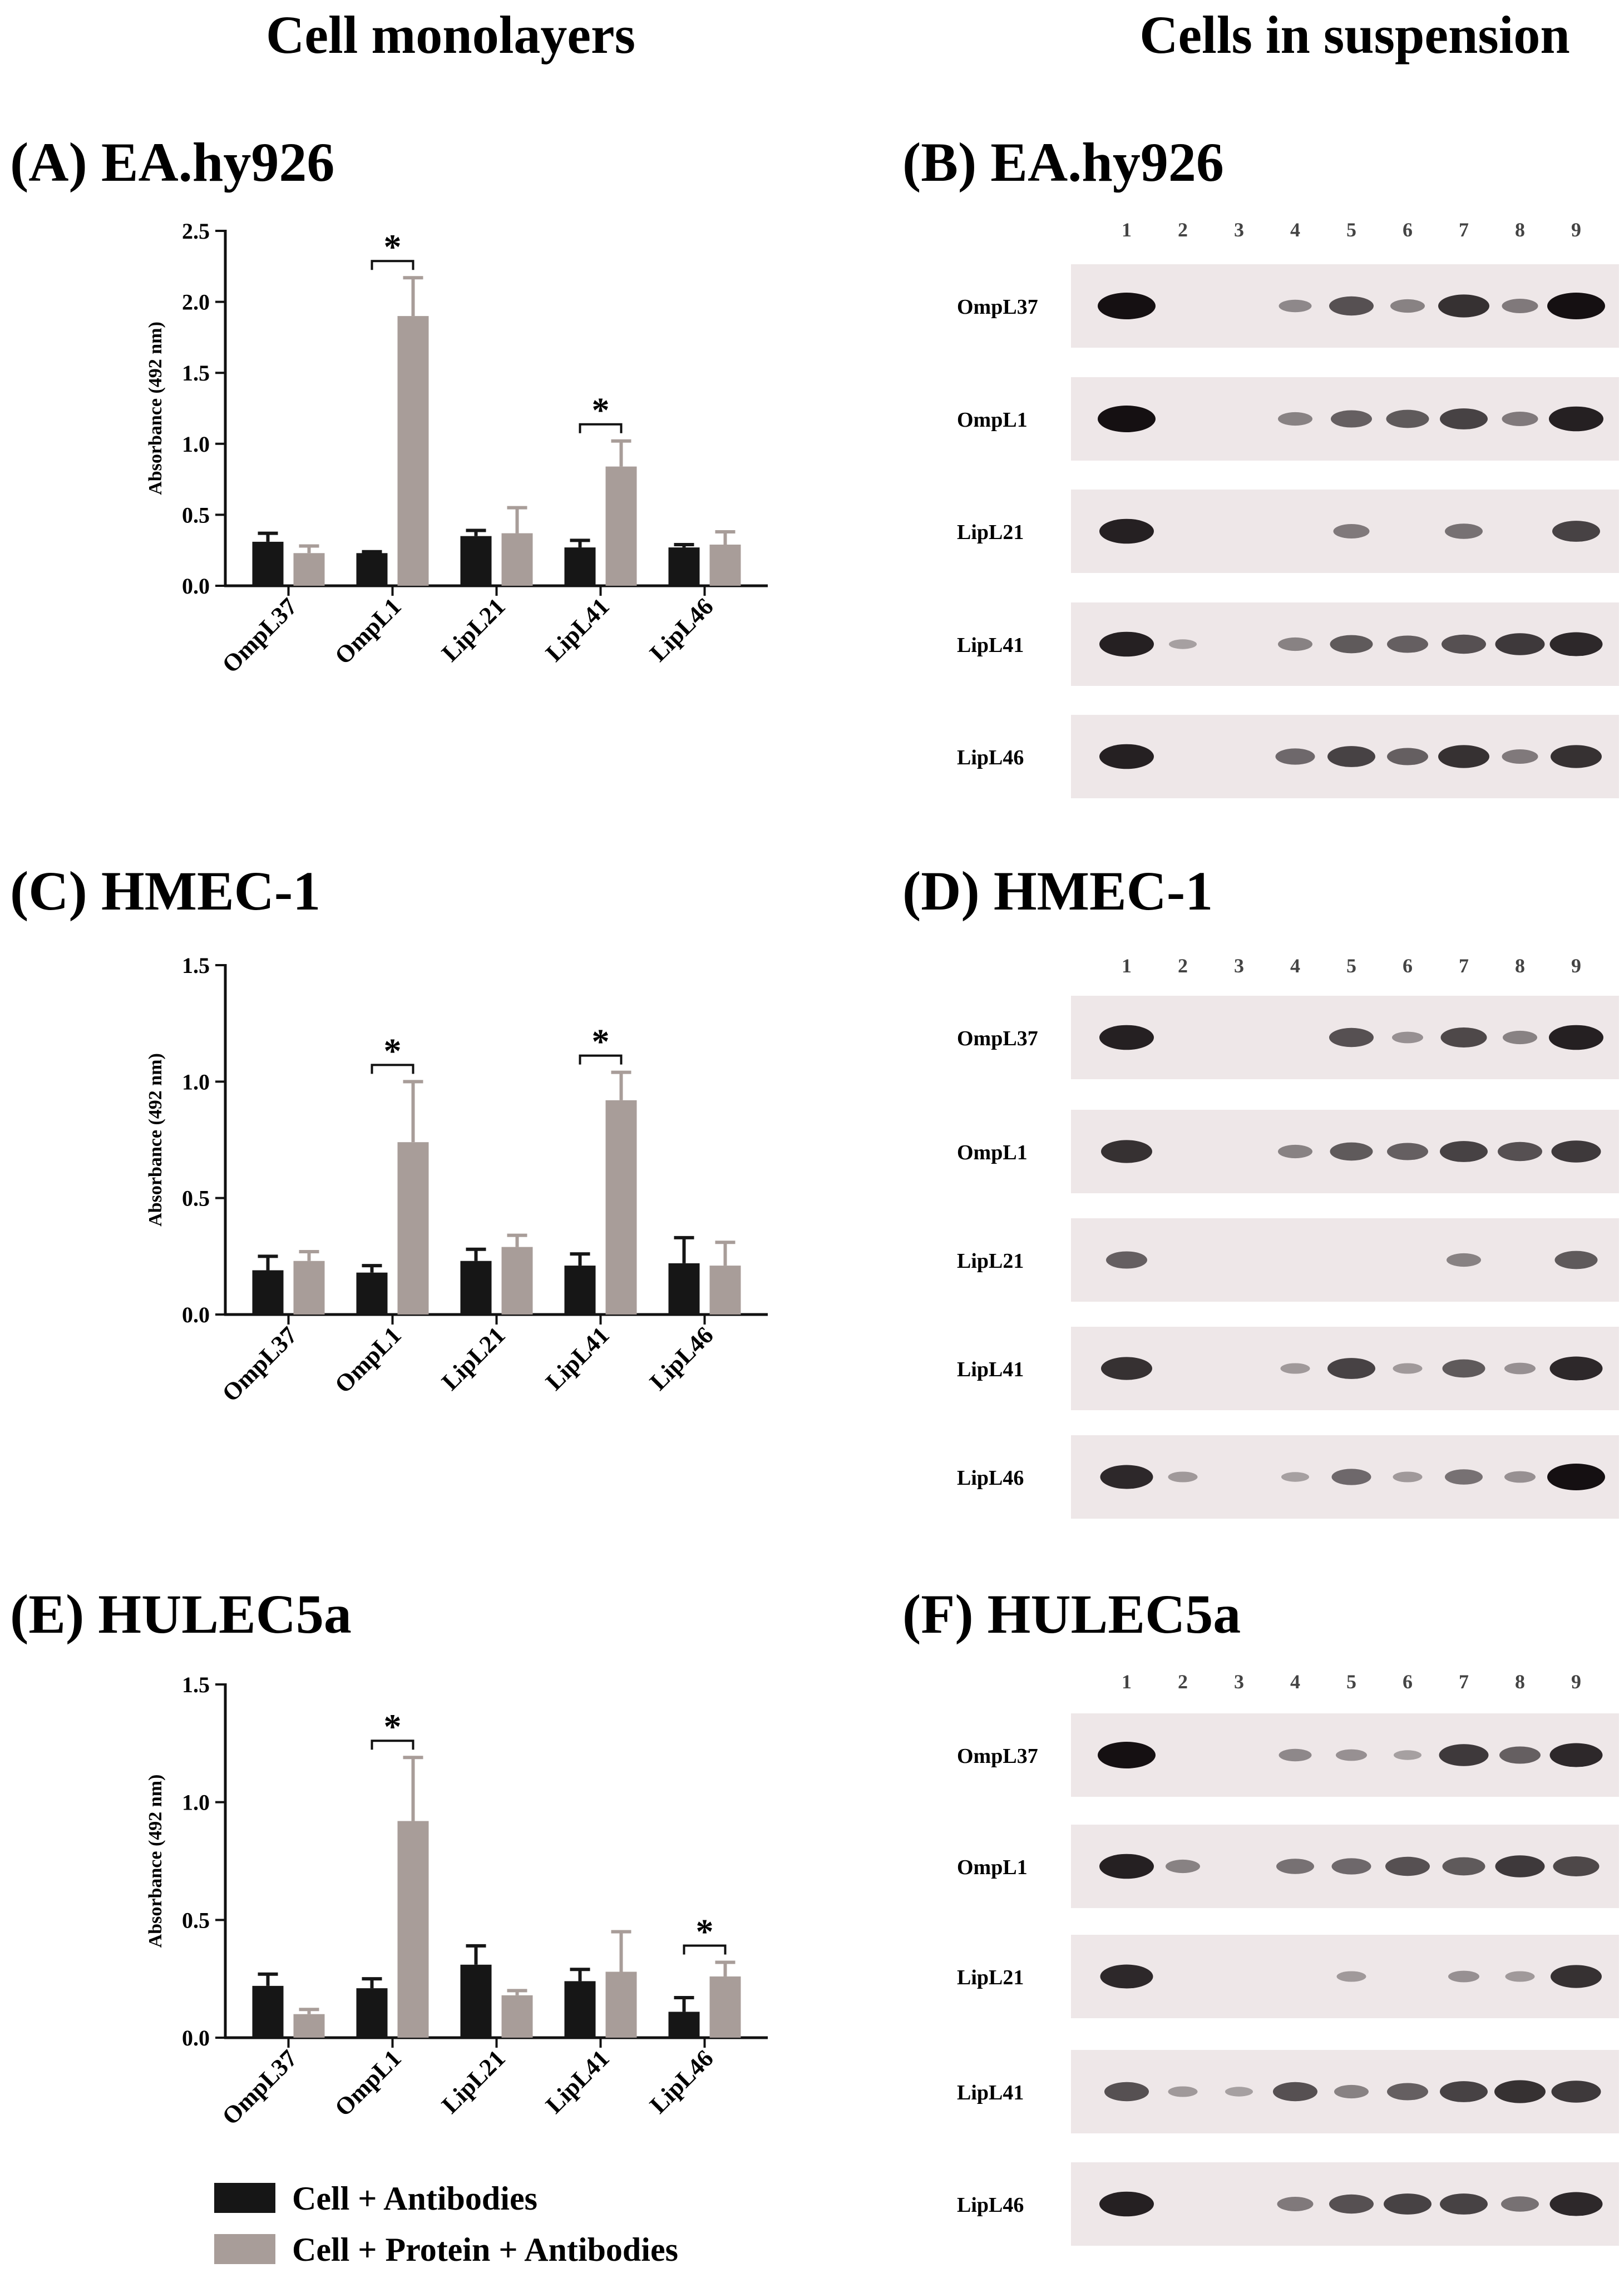 This screenshot has height=2273, width=1624. I want to click on category-label-lipl21: LipL21, so click(473, 2081).